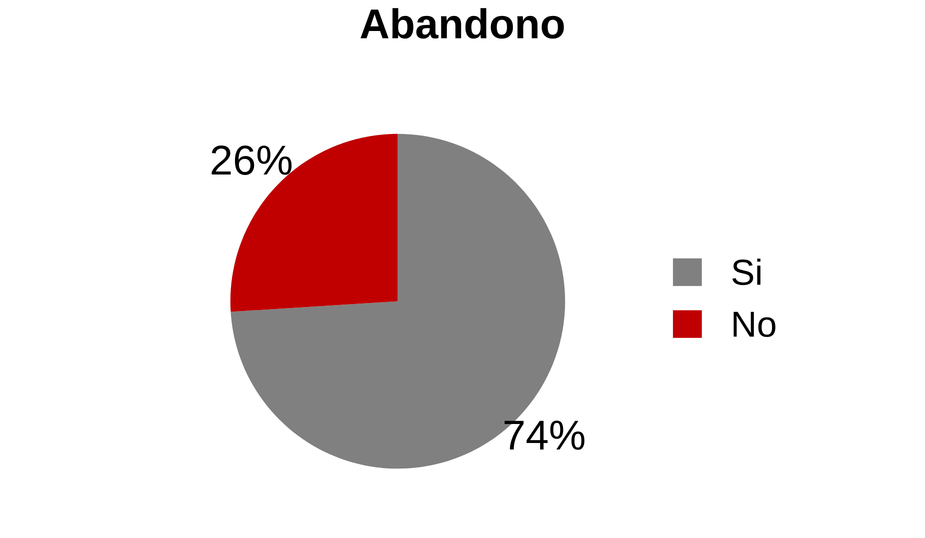 The width and height of the screenshot is (925, 538). Describe the element at coordinates (252, 160) in the screenshot. I see `data-label: 26%` at that location.